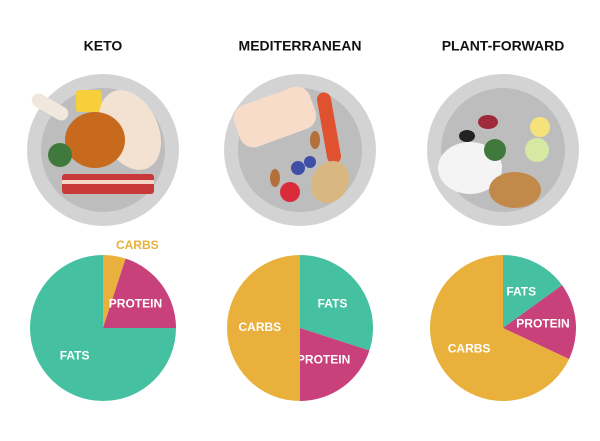  I want to click on plate-keto, so click(103, 150).